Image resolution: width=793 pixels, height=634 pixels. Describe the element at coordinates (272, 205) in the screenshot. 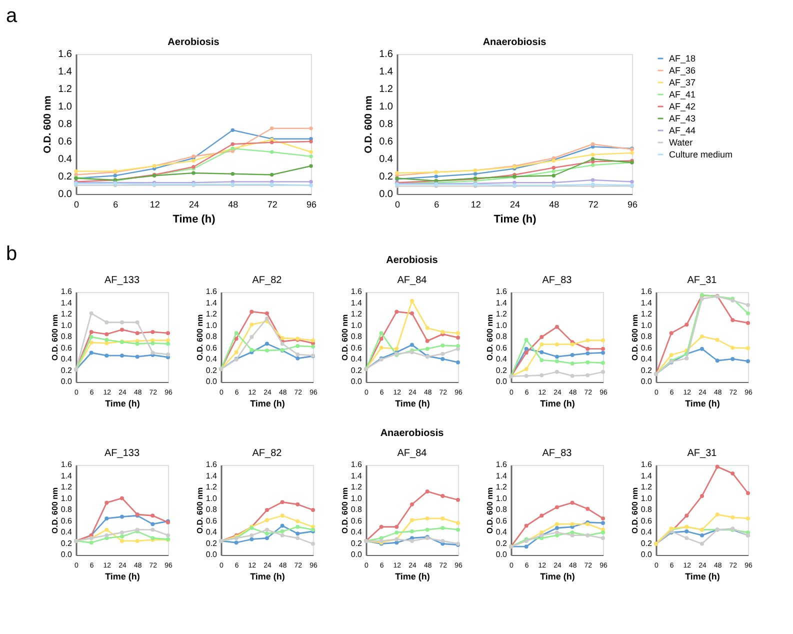

I see `x-tick-label: 72` at that location.